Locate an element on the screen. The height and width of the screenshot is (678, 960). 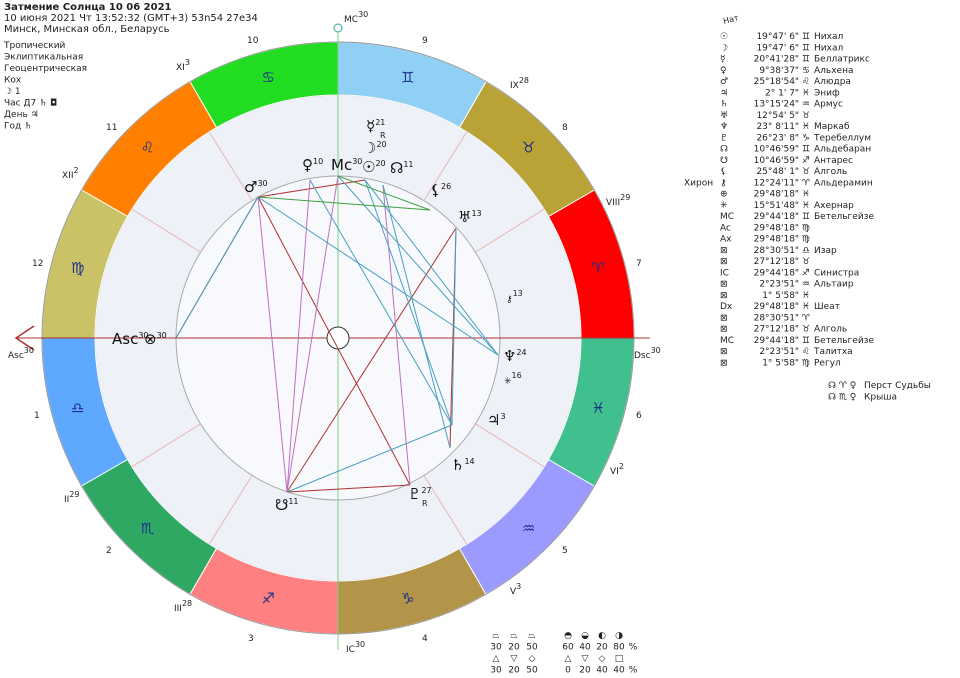
stat-cell: ◇ is located at coordinates (602, 659).